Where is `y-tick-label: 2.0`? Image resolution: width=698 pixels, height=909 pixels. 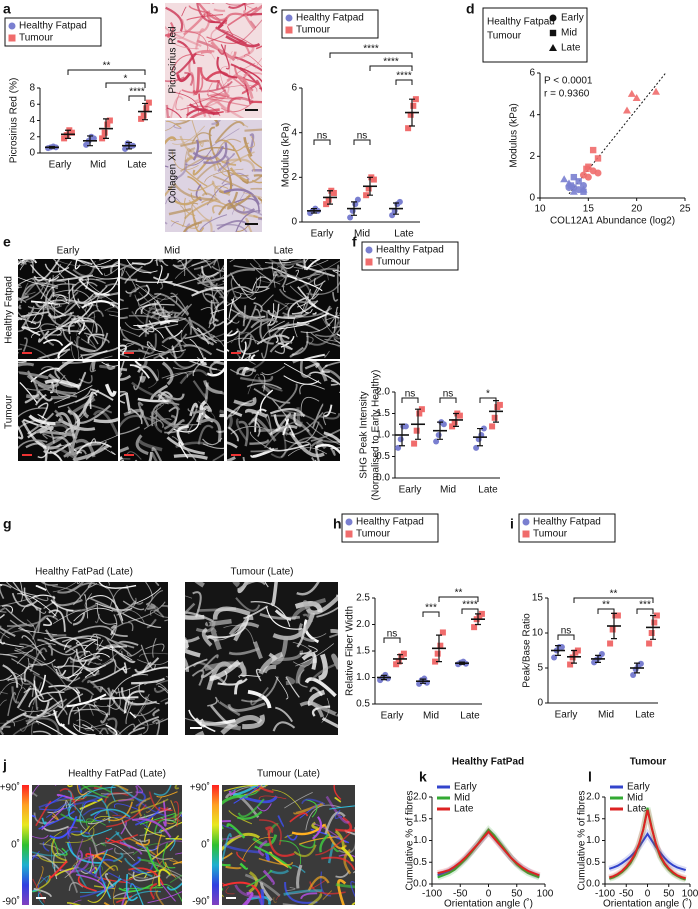
y-tick-label: 2.0 is located at coordinates (420, 797).